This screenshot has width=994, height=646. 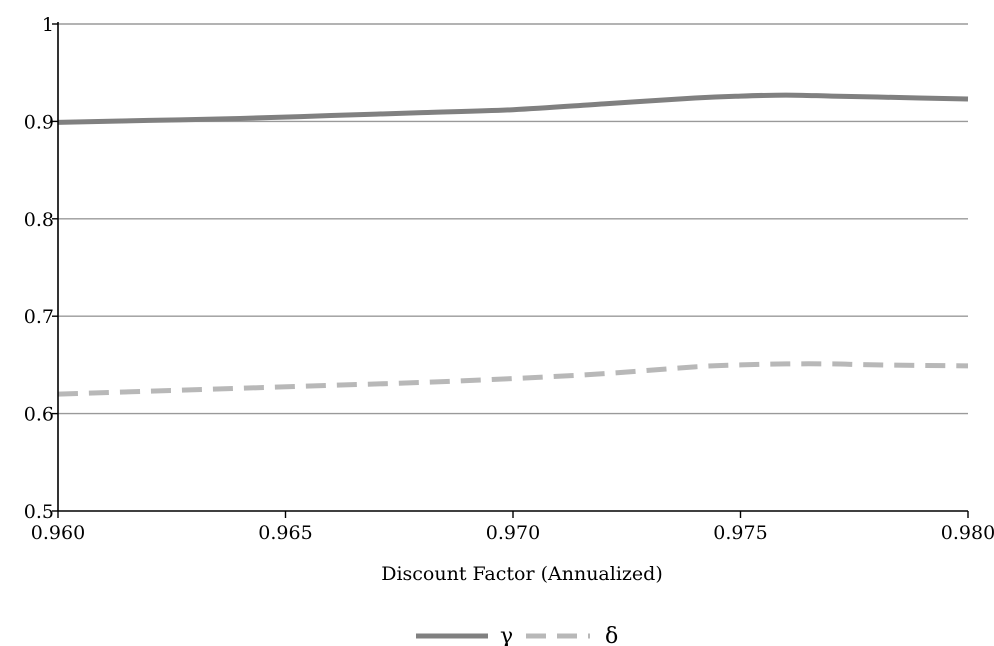 What do you see at coordinates (39, 415) in the screenshot?
I see `y-tick-label: 0.6` at bounding box center [39, 415].